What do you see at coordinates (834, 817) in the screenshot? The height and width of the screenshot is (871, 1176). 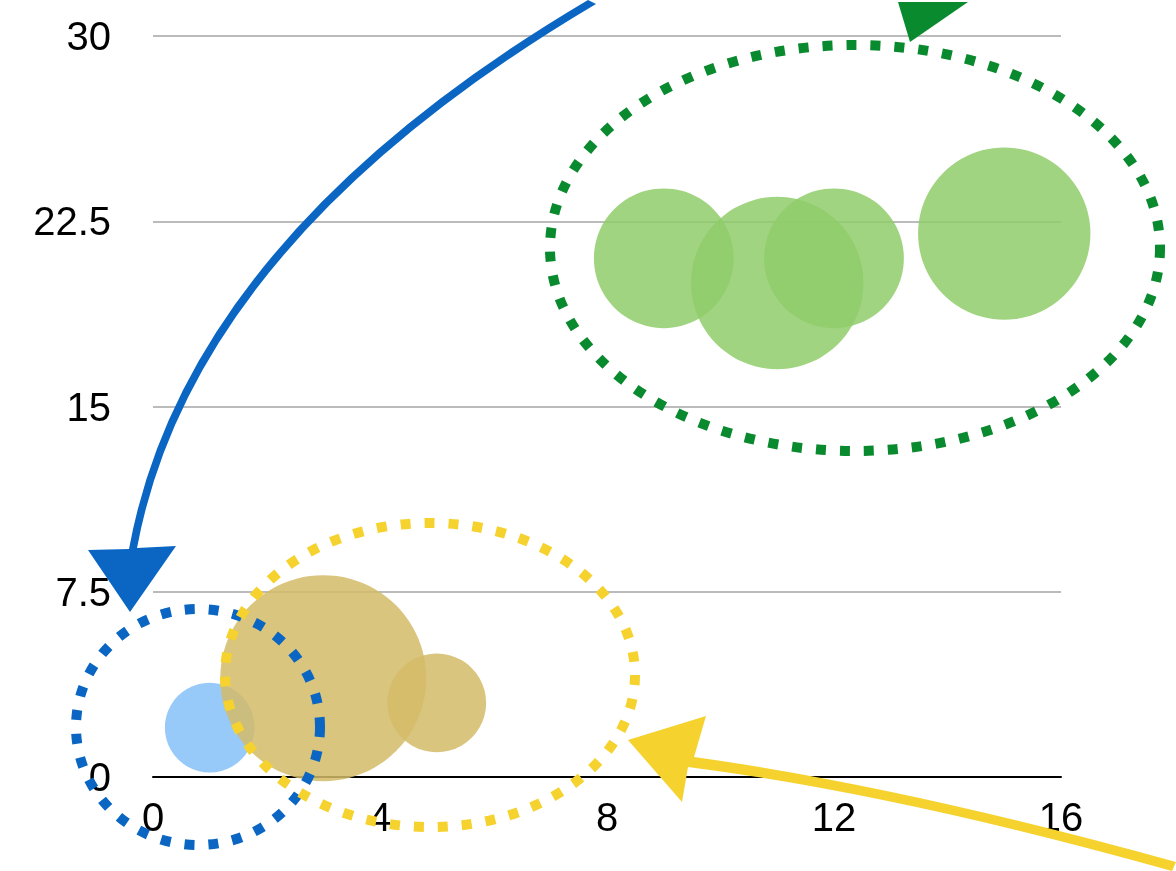 I see `x-tick-label: 12` at bounding box center [834, 817].